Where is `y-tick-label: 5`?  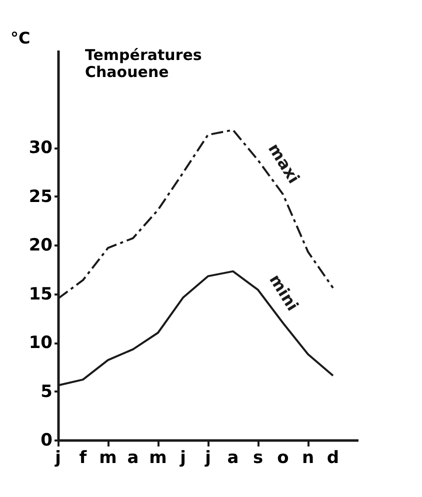
y-tick-label: 5 is located at coordinates (46, 392).